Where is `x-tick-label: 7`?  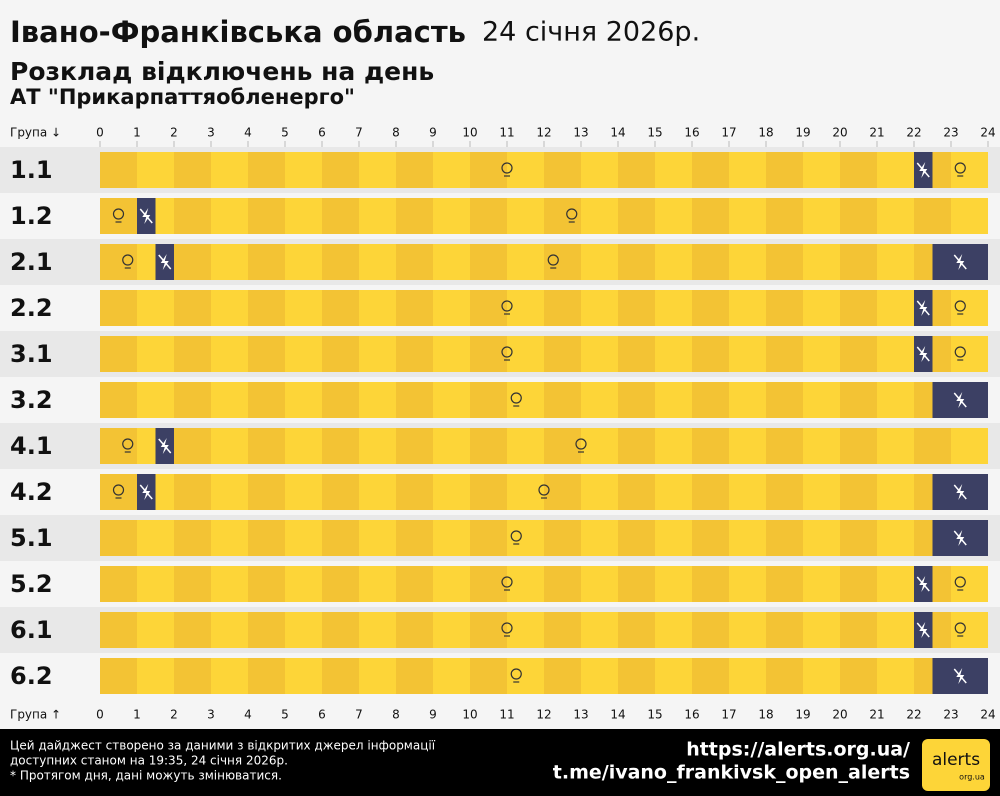
x-tick-label: 7 is located at coordinates (359, 715).